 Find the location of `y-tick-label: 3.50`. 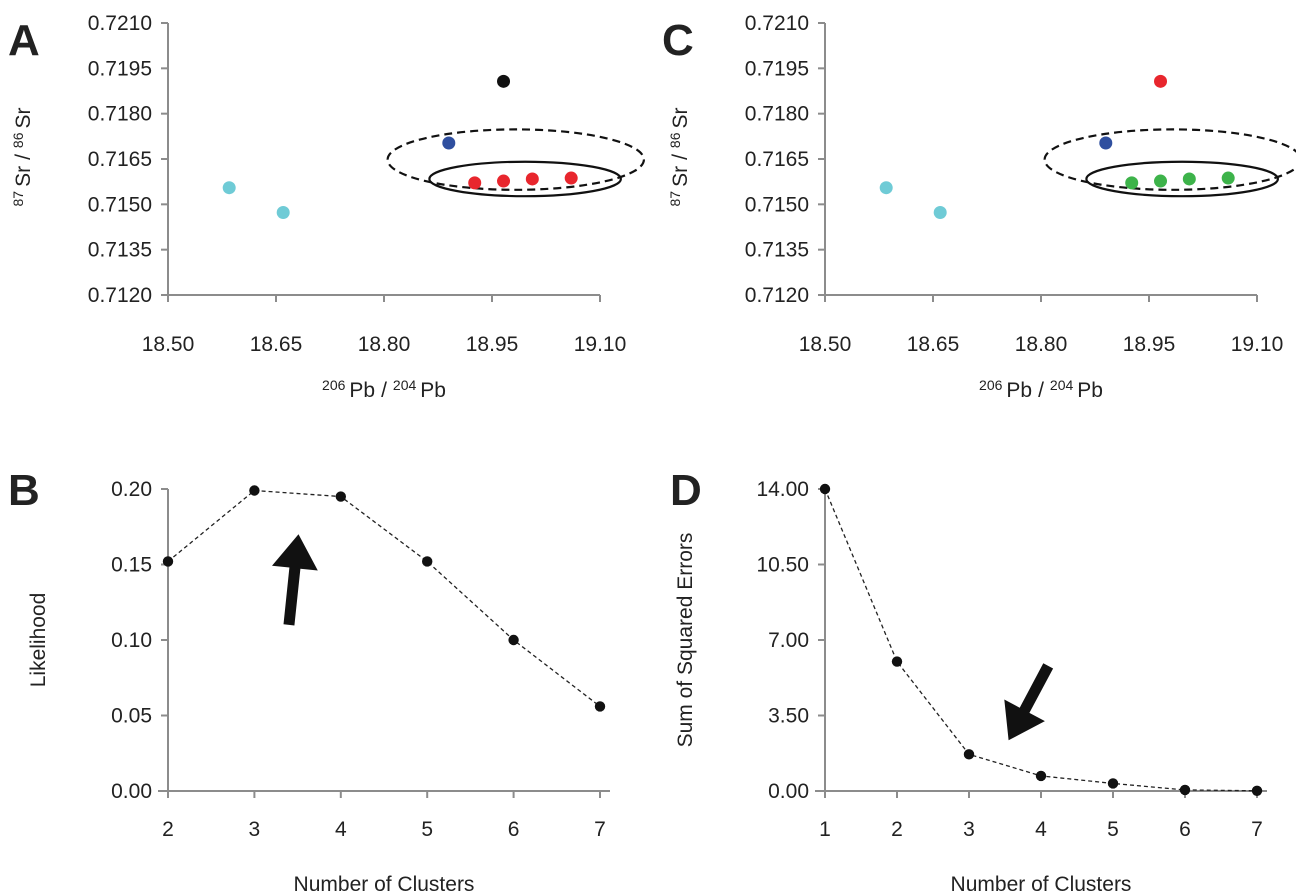

y-tick-label: 3.50 is located at coordinates (788, 716).